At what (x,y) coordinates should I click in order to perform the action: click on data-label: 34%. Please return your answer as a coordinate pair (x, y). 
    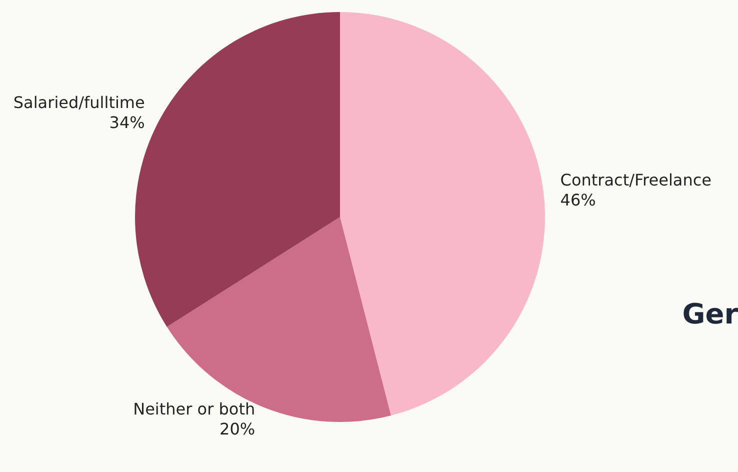
    Looking at the image, I should click on (127, 122).